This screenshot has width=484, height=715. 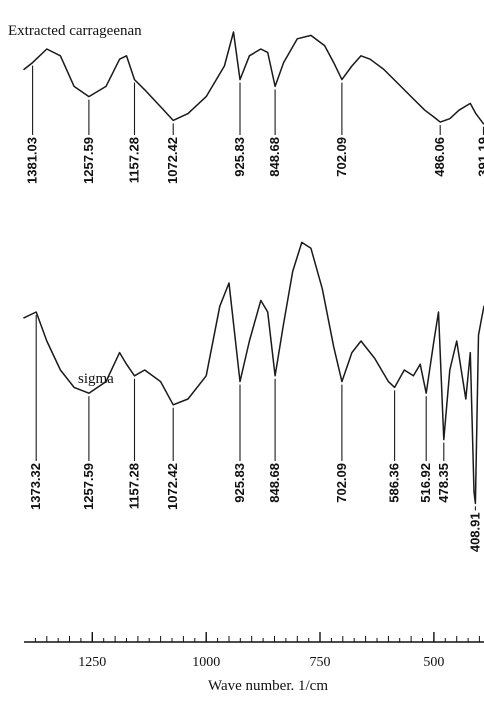 I want to click on series-label-sigma: sigma, so click(x=96, y=379).